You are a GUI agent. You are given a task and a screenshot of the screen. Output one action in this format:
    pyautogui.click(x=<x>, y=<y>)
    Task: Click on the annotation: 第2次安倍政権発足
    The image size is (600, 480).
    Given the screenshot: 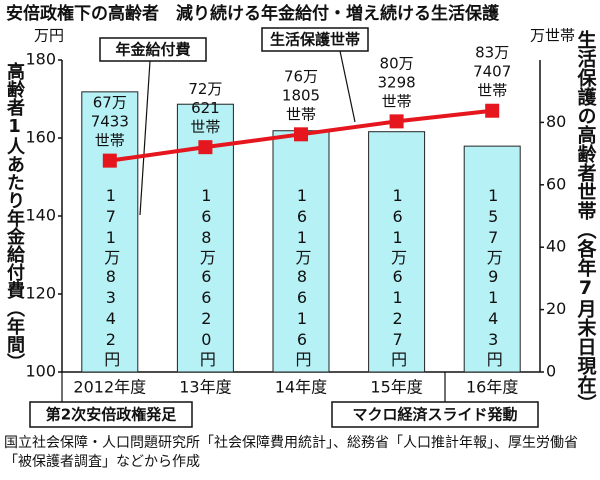 What is the action you would take?
    pyautogui.click(x=111, y=415)
    